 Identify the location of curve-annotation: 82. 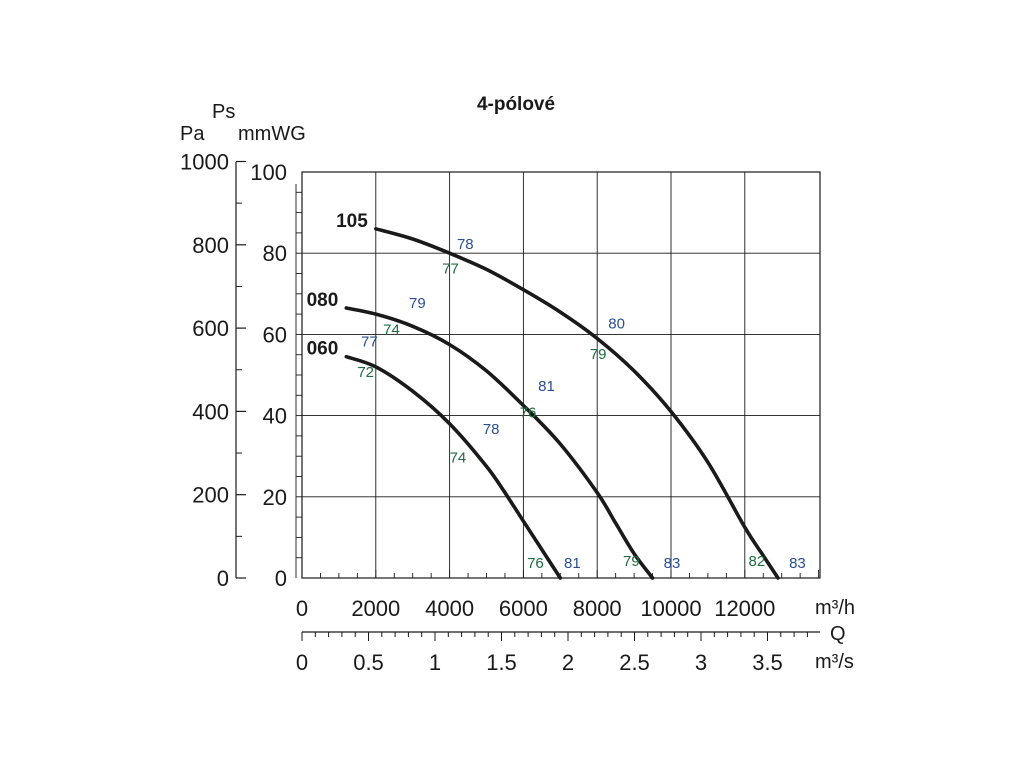
(756, 561).